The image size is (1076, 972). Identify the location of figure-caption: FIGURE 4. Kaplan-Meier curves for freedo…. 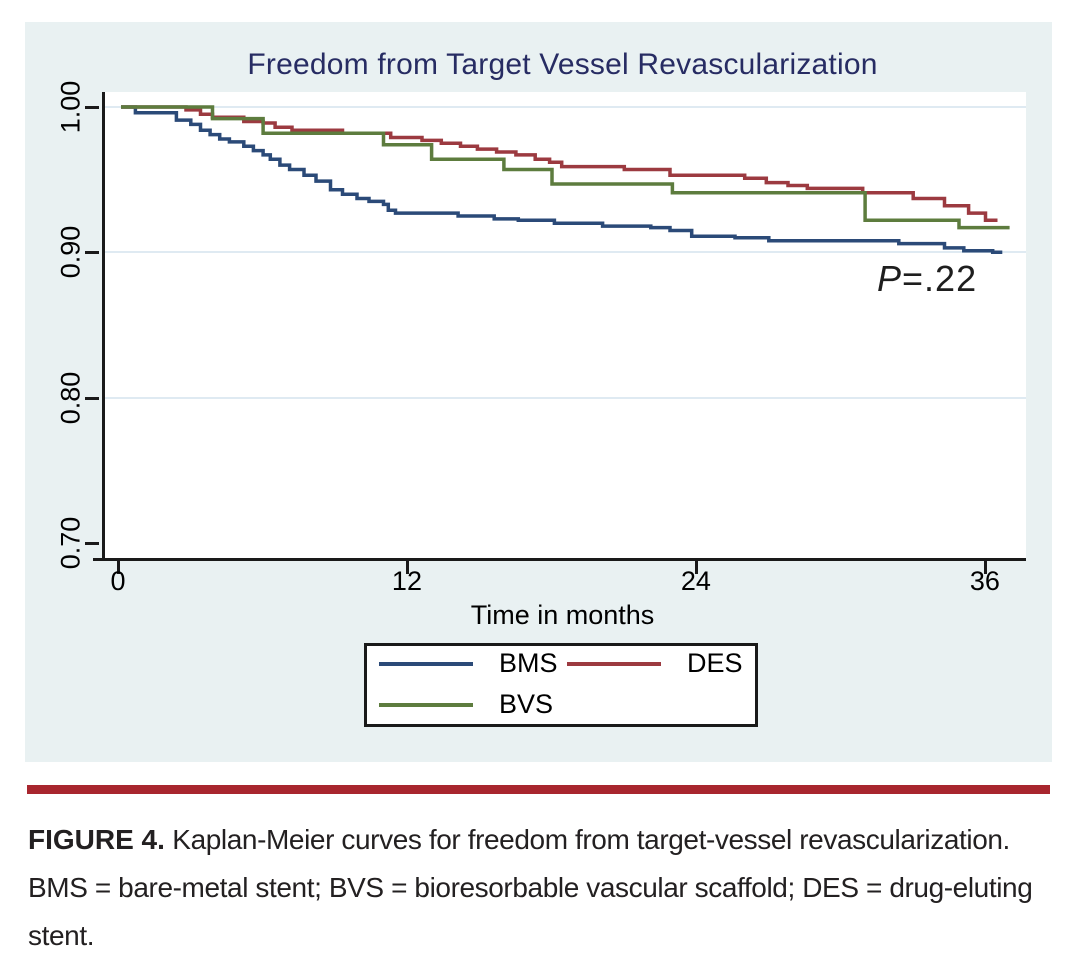
(540, 888).